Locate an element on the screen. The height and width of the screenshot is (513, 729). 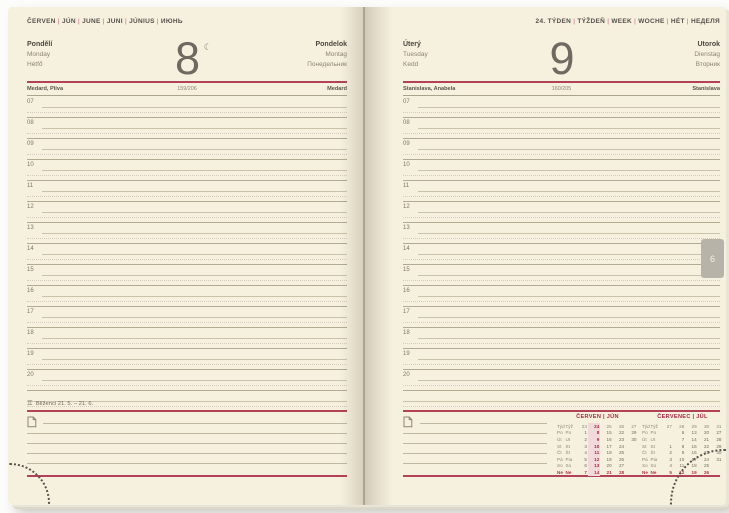
day-names-right: Pondelok Montag Понедельник is located at coordinates (327, 55).